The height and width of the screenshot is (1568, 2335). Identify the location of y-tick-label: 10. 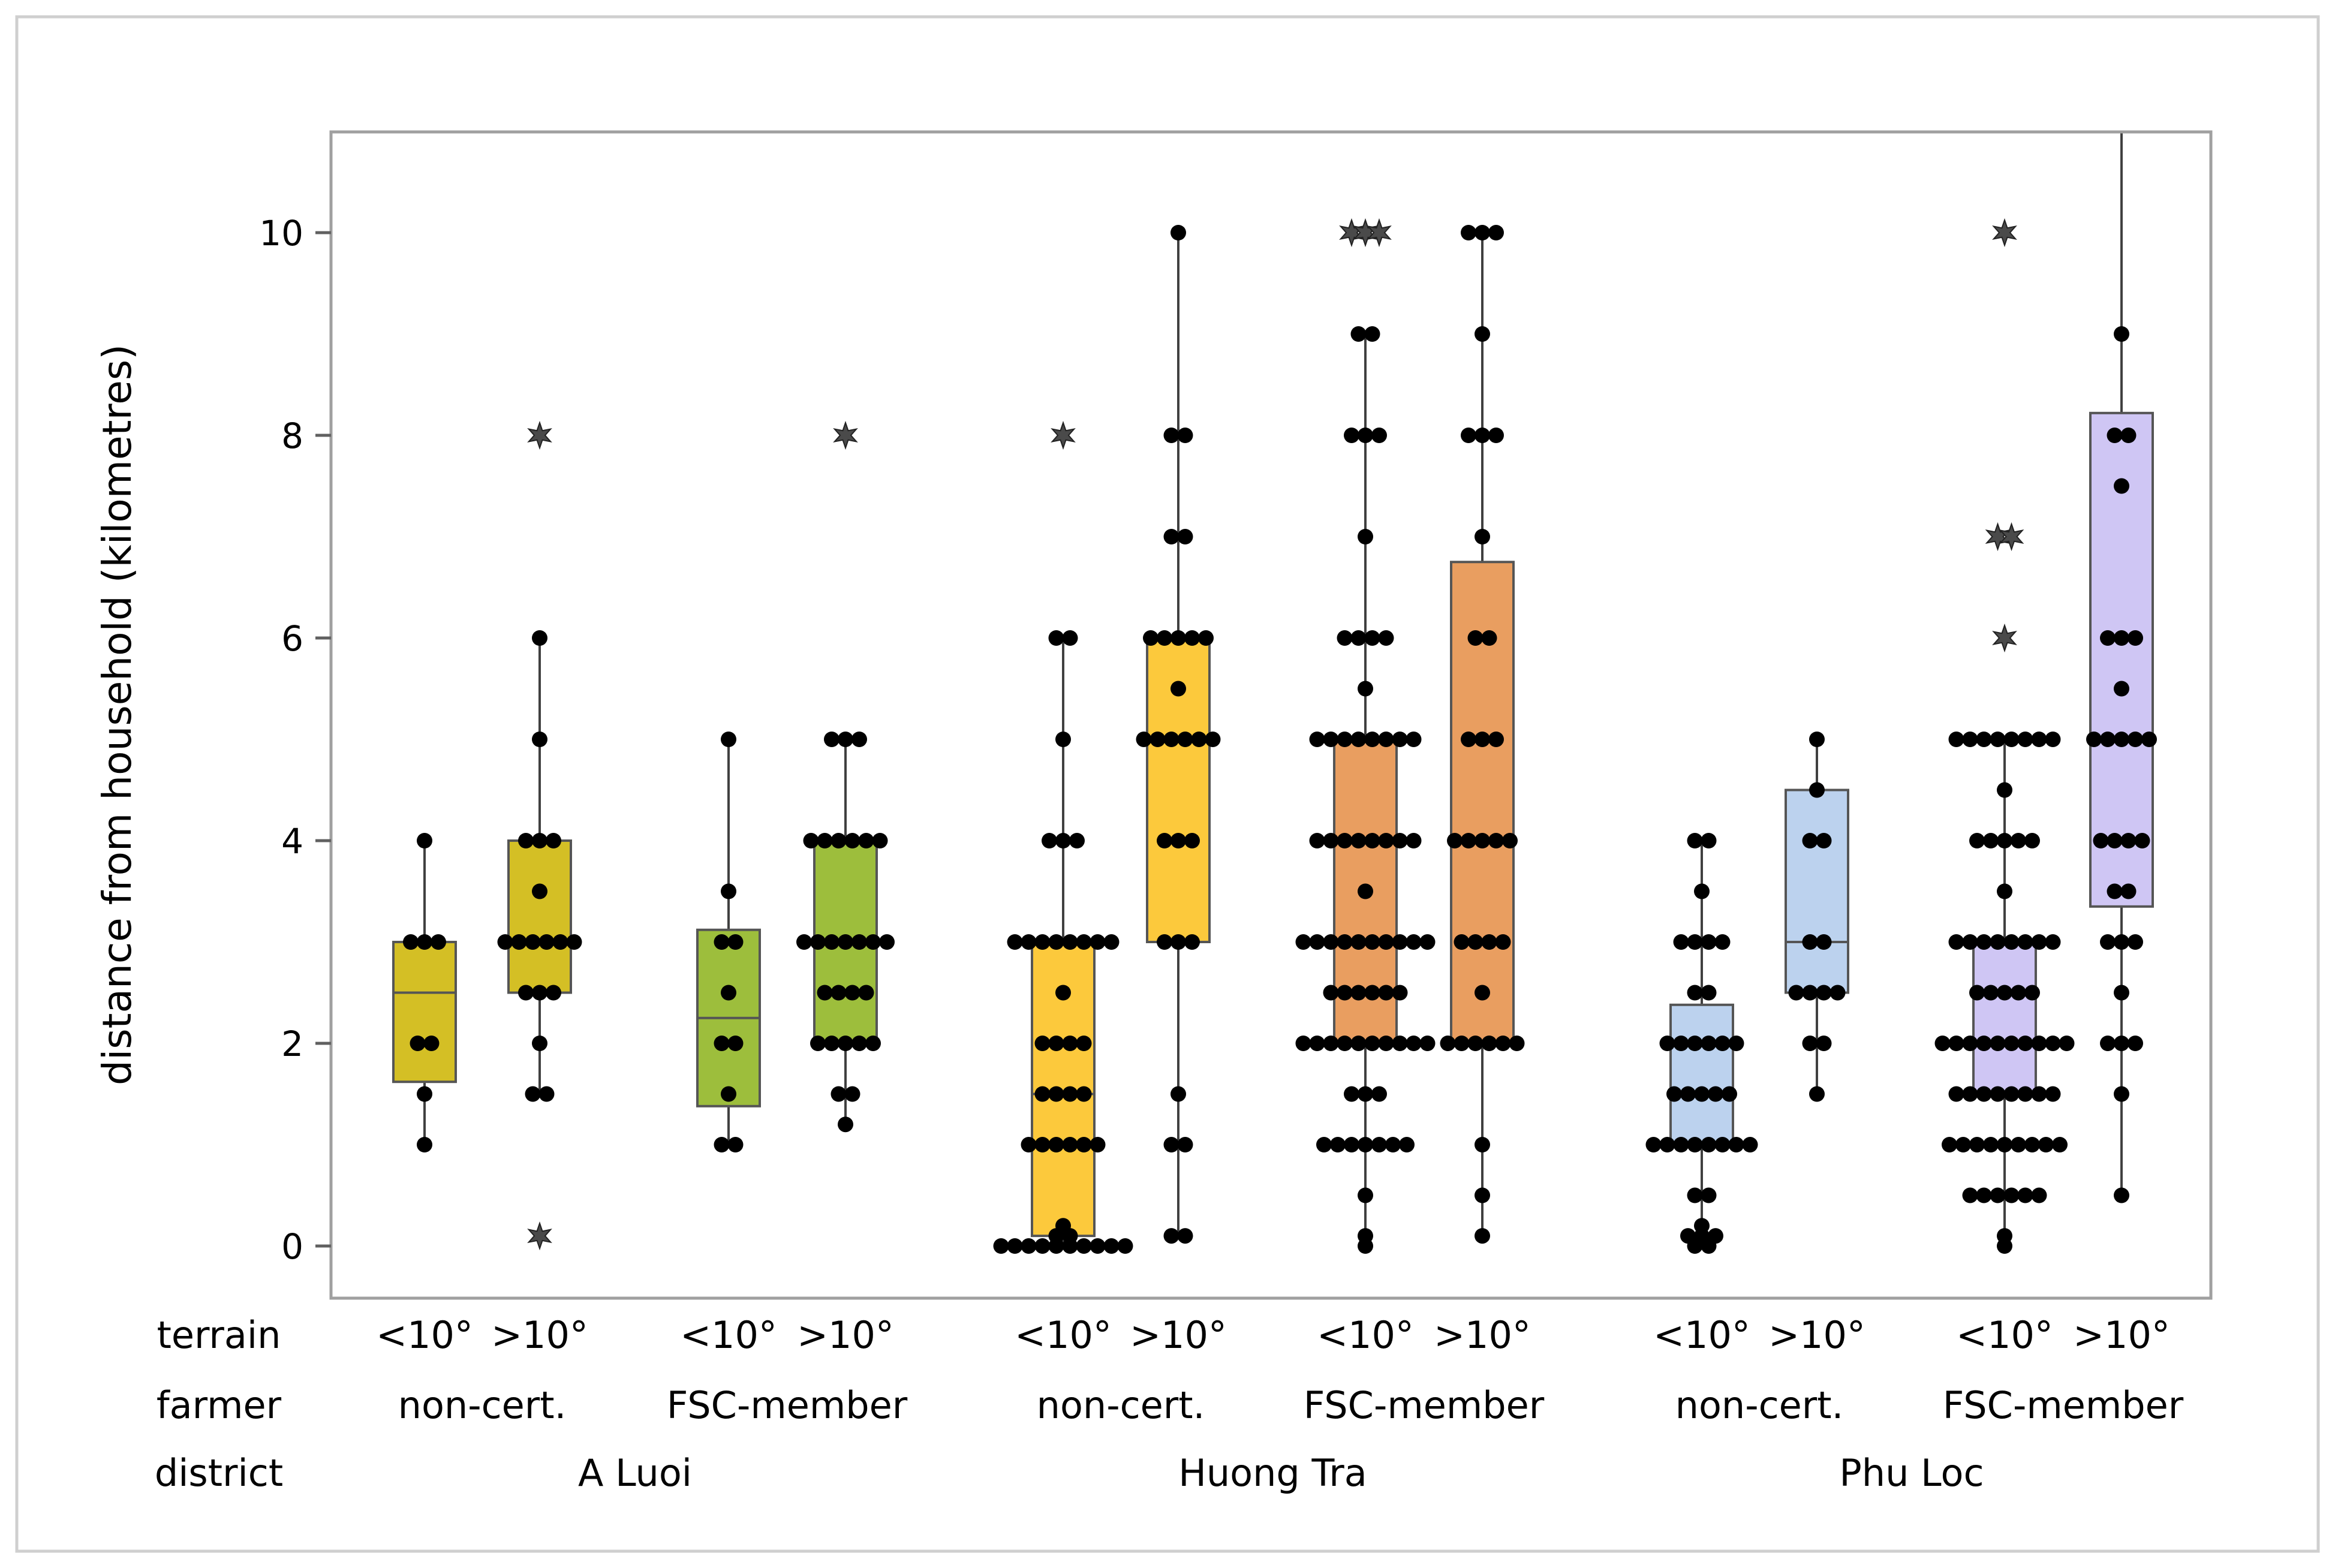
(281, 233).